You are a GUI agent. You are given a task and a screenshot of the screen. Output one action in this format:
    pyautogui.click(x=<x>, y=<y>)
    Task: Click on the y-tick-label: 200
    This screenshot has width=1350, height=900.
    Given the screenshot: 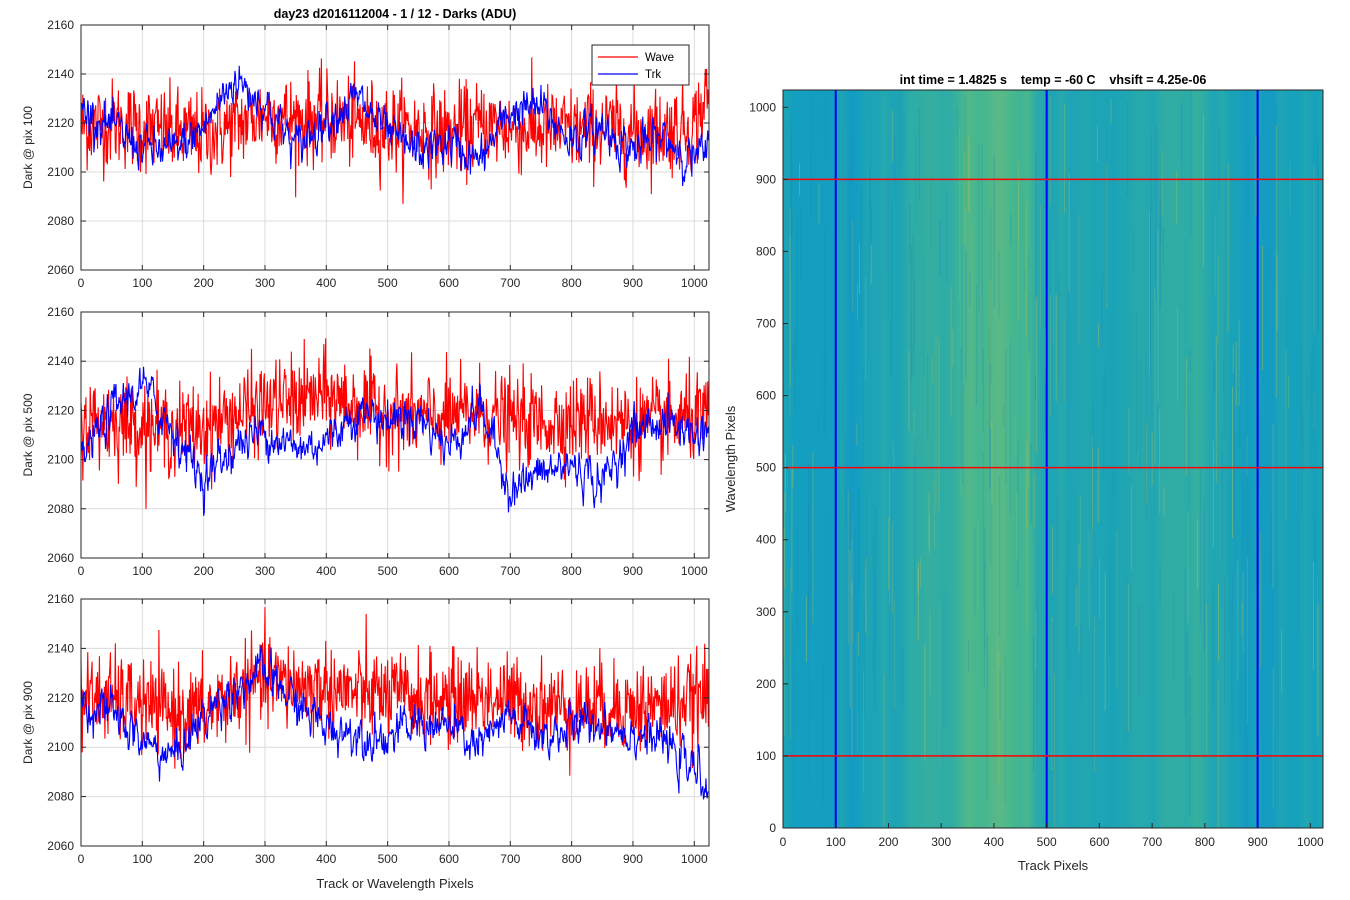 What is the action you would take?
    pyautogui.click(x=766, y=684)
    